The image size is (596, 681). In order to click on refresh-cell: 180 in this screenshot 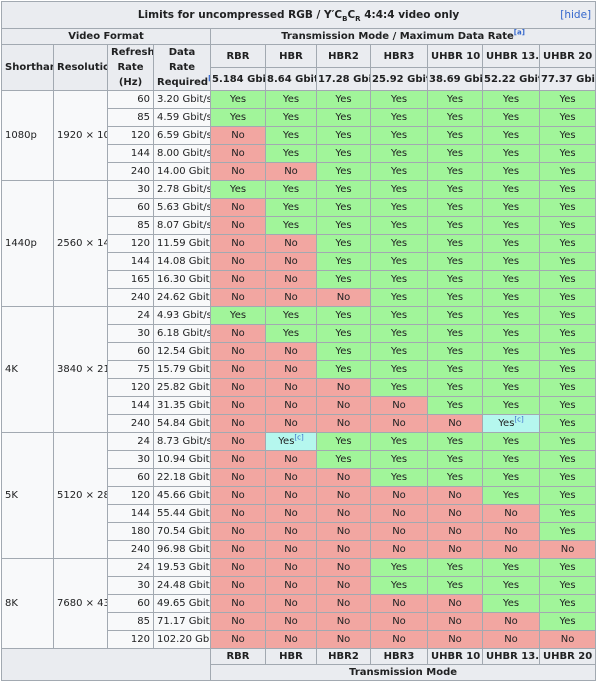, I will do `click(130, 531)`.